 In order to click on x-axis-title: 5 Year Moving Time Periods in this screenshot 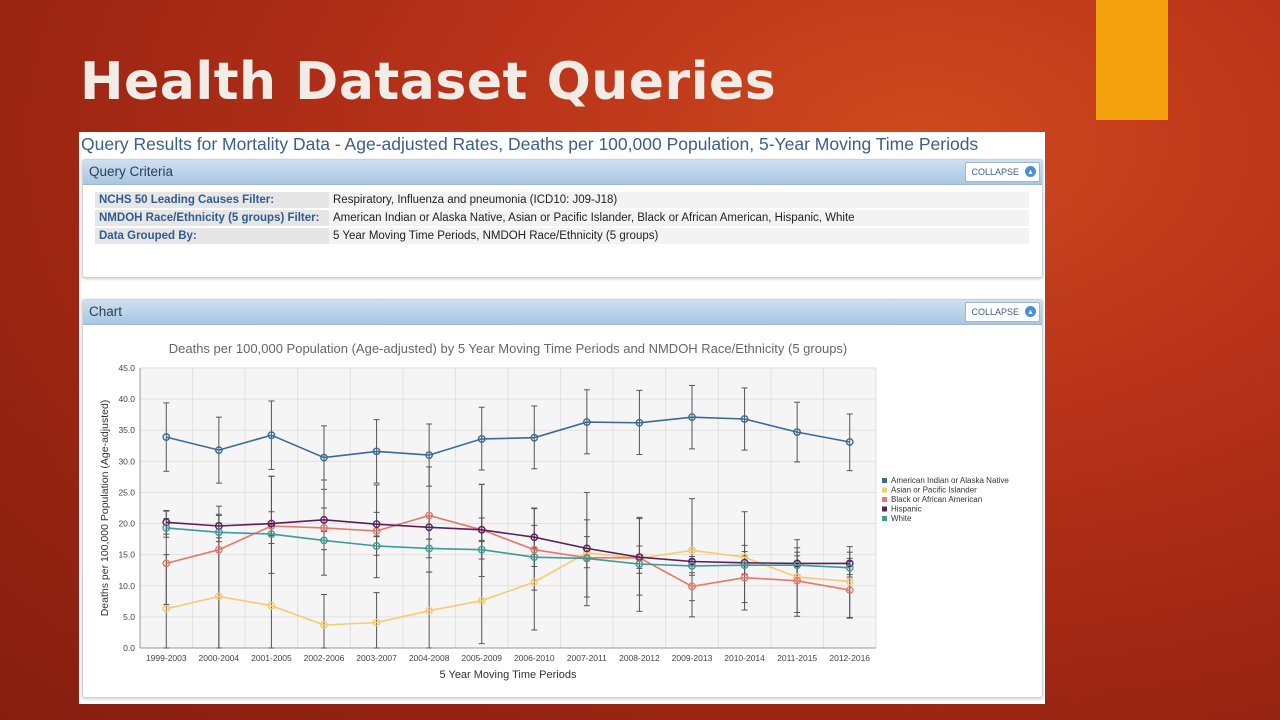, I will do `click(508, 675)`.